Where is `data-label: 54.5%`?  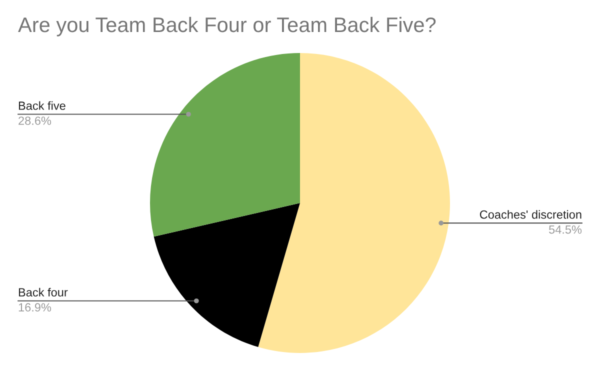 data-label: 54.5% is located at coordinates (565, 229).